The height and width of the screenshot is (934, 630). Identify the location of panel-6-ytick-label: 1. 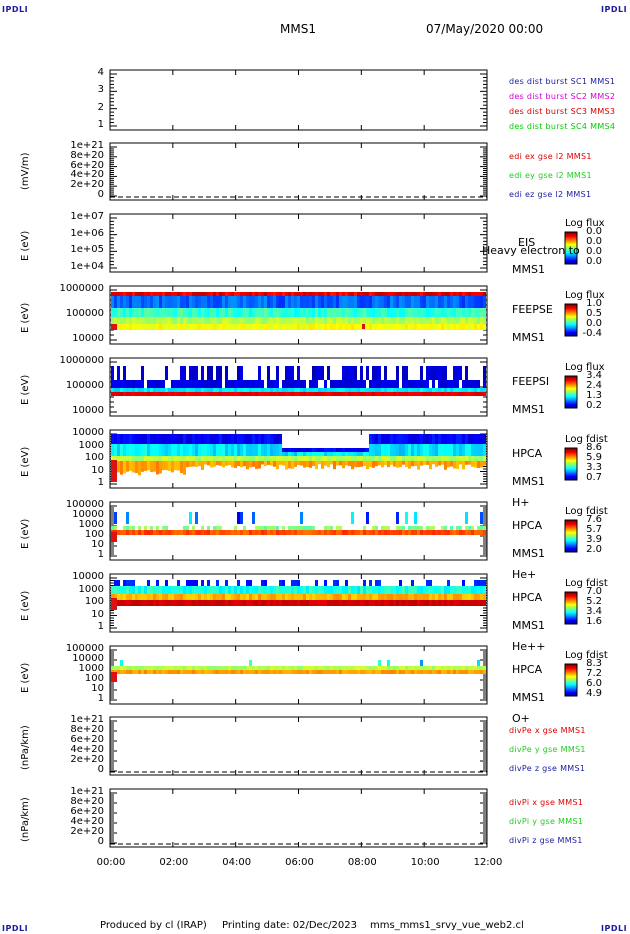
(100, 482).